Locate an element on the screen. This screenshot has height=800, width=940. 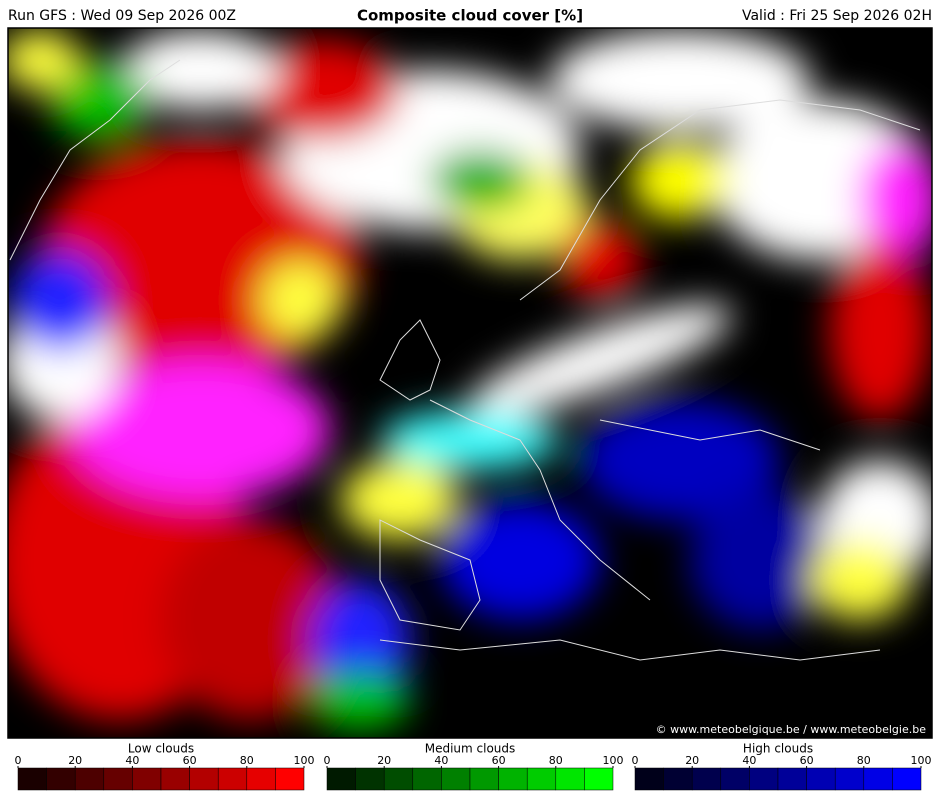
legend-title: Medium clouds is located at coordinates (470, 749).